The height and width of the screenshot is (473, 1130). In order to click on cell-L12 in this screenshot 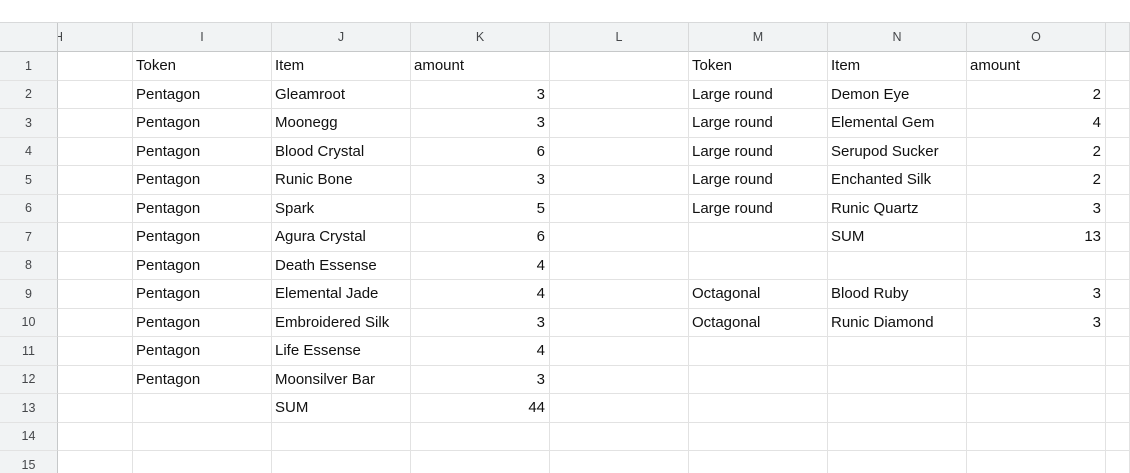, I will do `click(619, 379)`.